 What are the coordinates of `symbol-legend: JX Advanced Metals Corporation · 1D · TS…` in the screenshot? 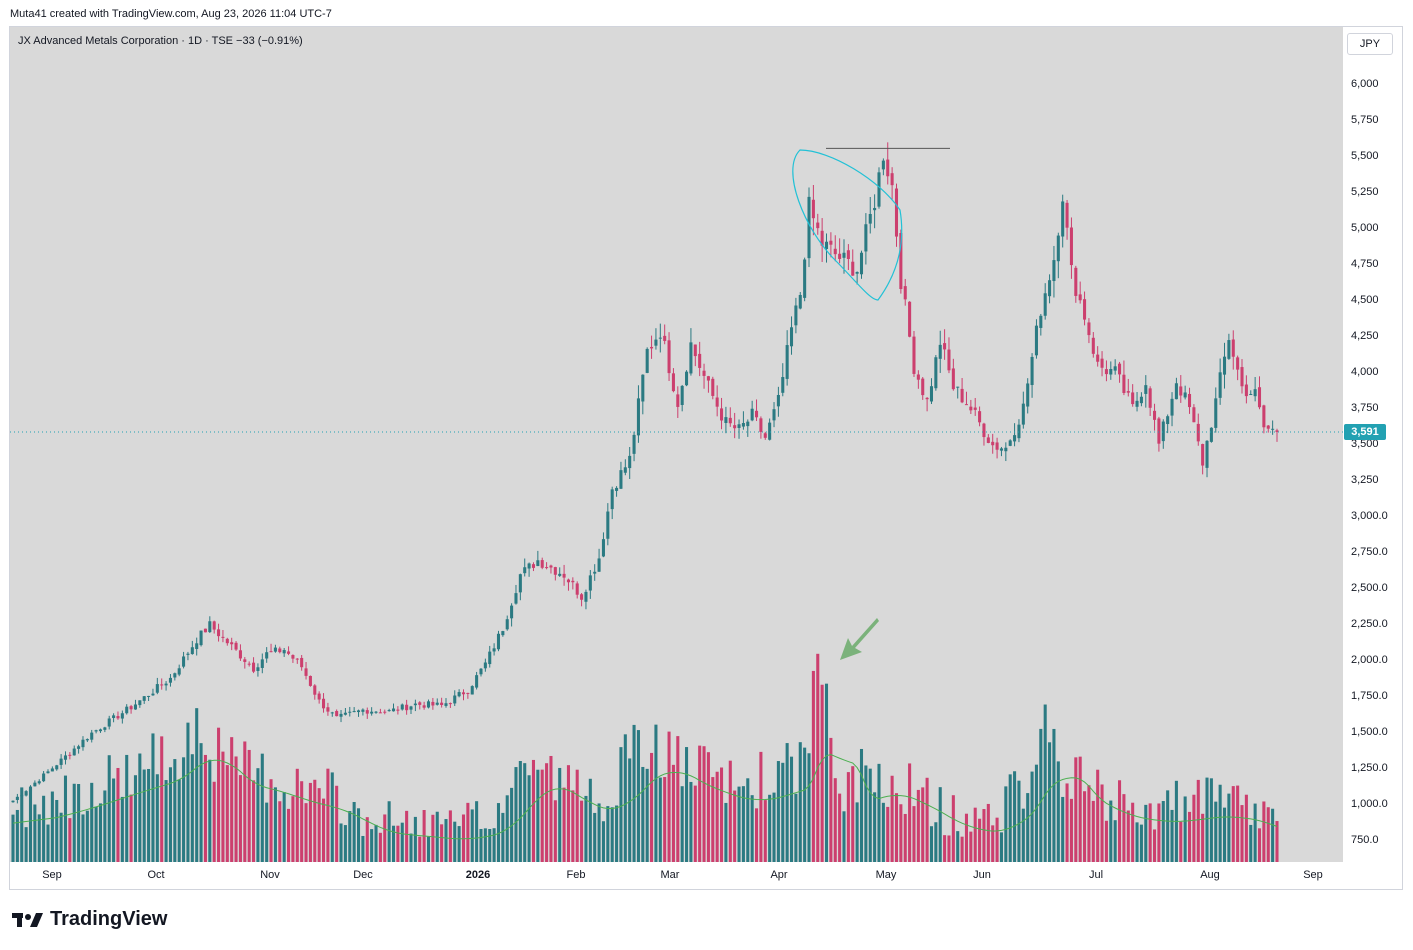 It's located at (160, 41).